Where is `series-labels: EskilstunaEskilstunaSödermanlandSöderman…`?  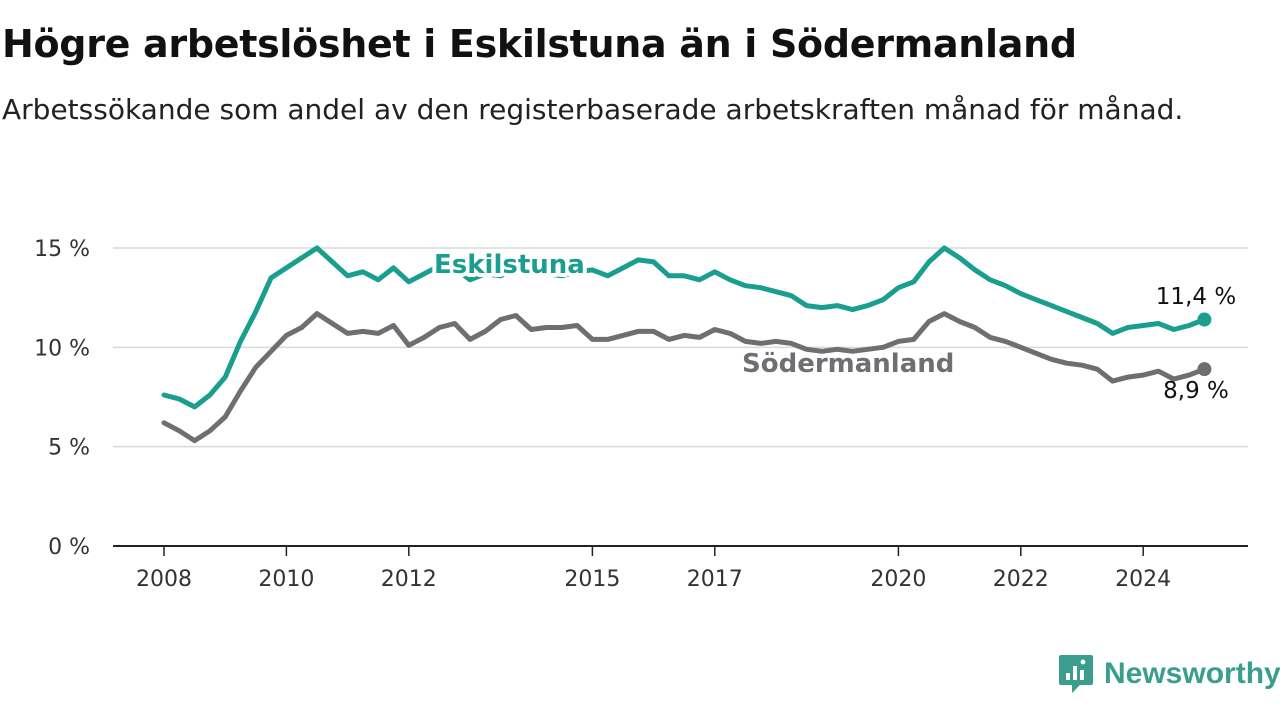
series-labels: EskilstunaEskilstunaSödermanlandSöderman… is located at coordinates (833, 325).